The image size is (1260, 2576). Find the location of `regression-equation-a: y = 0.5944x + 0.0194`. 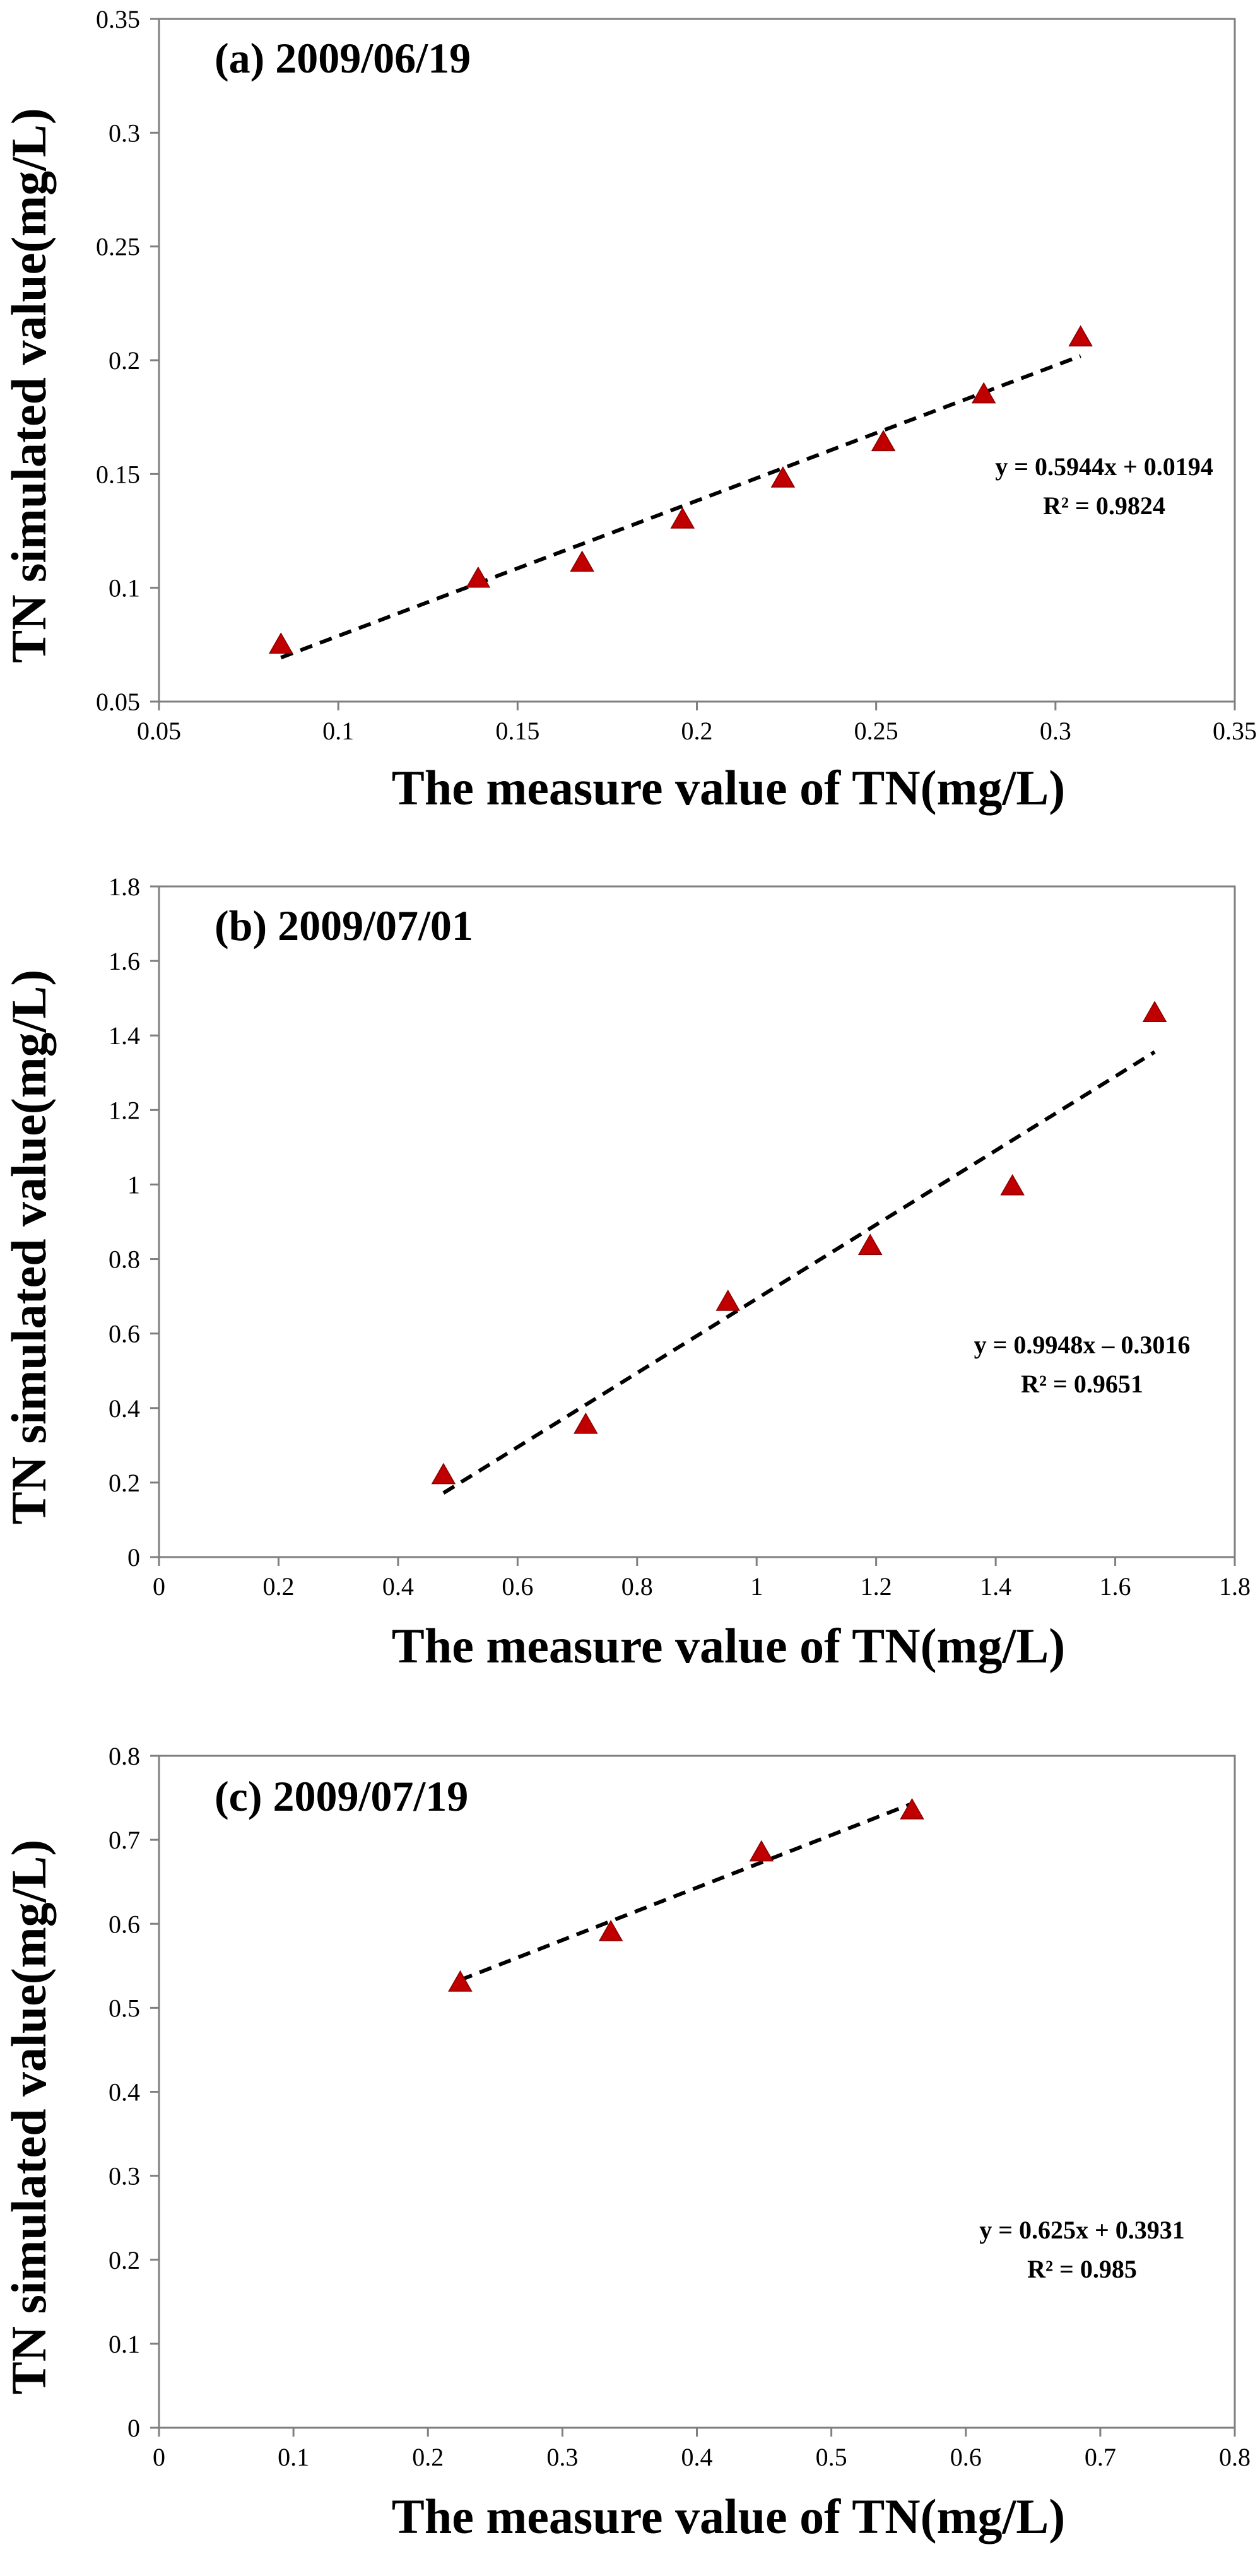

regression-equation-a: y = 0.5944x + 0.0194 is located at coordinates (1104, 466).